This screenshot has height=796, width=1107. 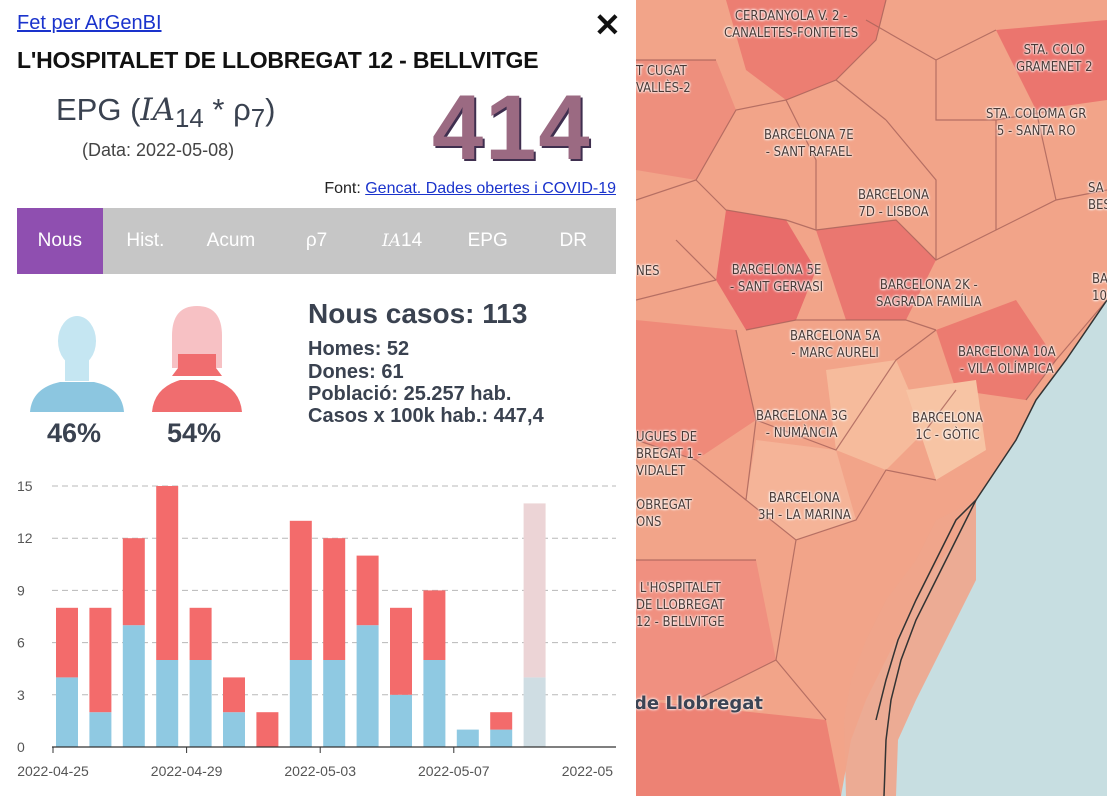 What do you see at coordinates (809, 144) in the screenshot?
I see `map-label-bcn-7e: BARCELONA 7E - SANT RAFAEL` at bounding box center [809, 144].